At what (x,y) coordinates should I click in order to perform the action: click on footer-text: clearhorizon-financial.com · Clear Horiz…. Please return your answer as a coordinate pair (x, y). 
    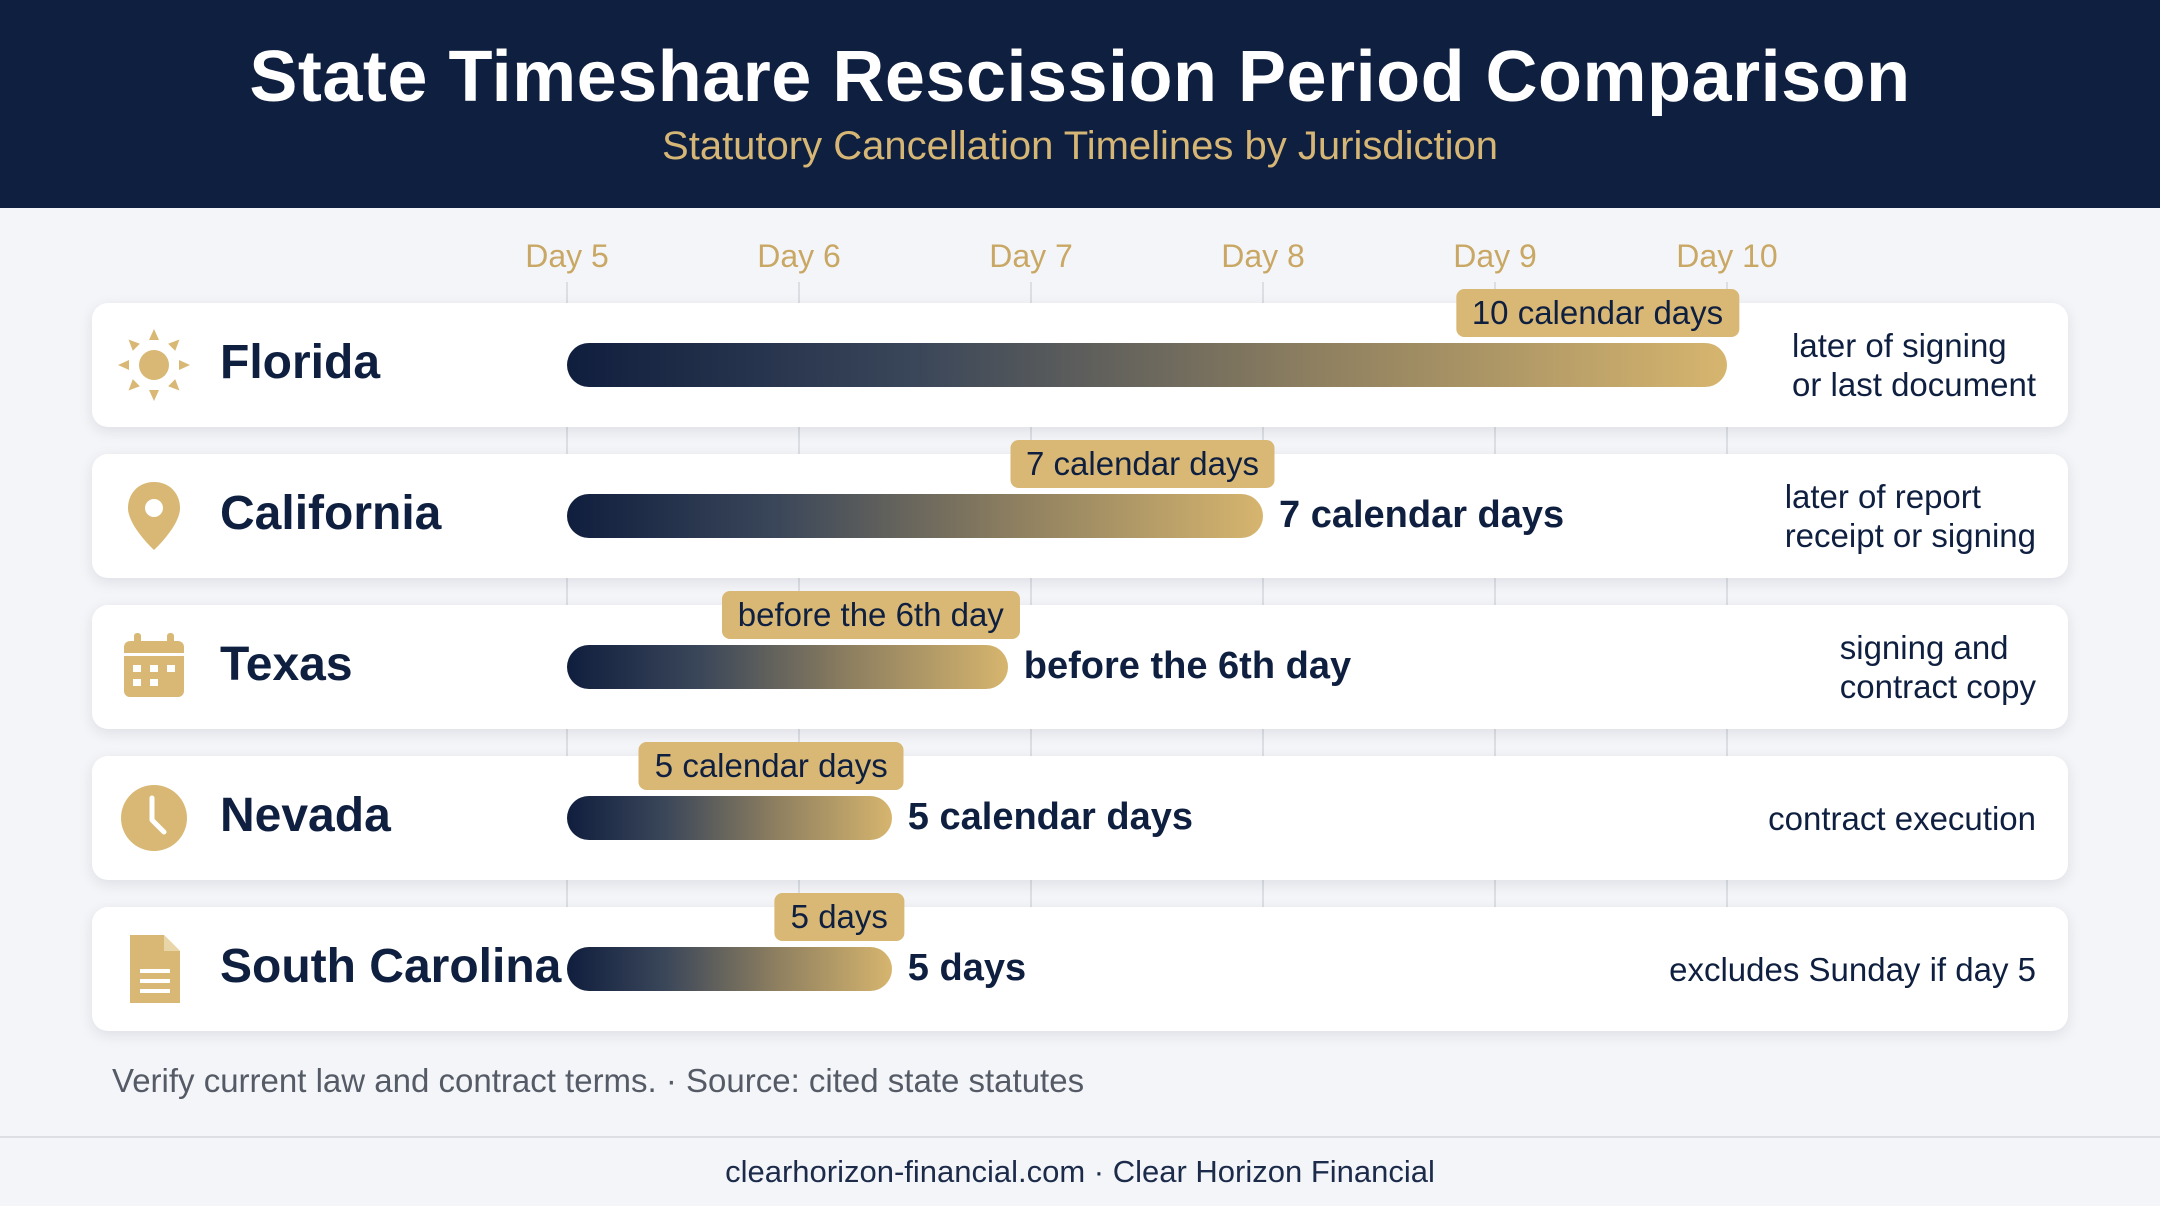
    Looking at the image, I should click on (1080, 1171).